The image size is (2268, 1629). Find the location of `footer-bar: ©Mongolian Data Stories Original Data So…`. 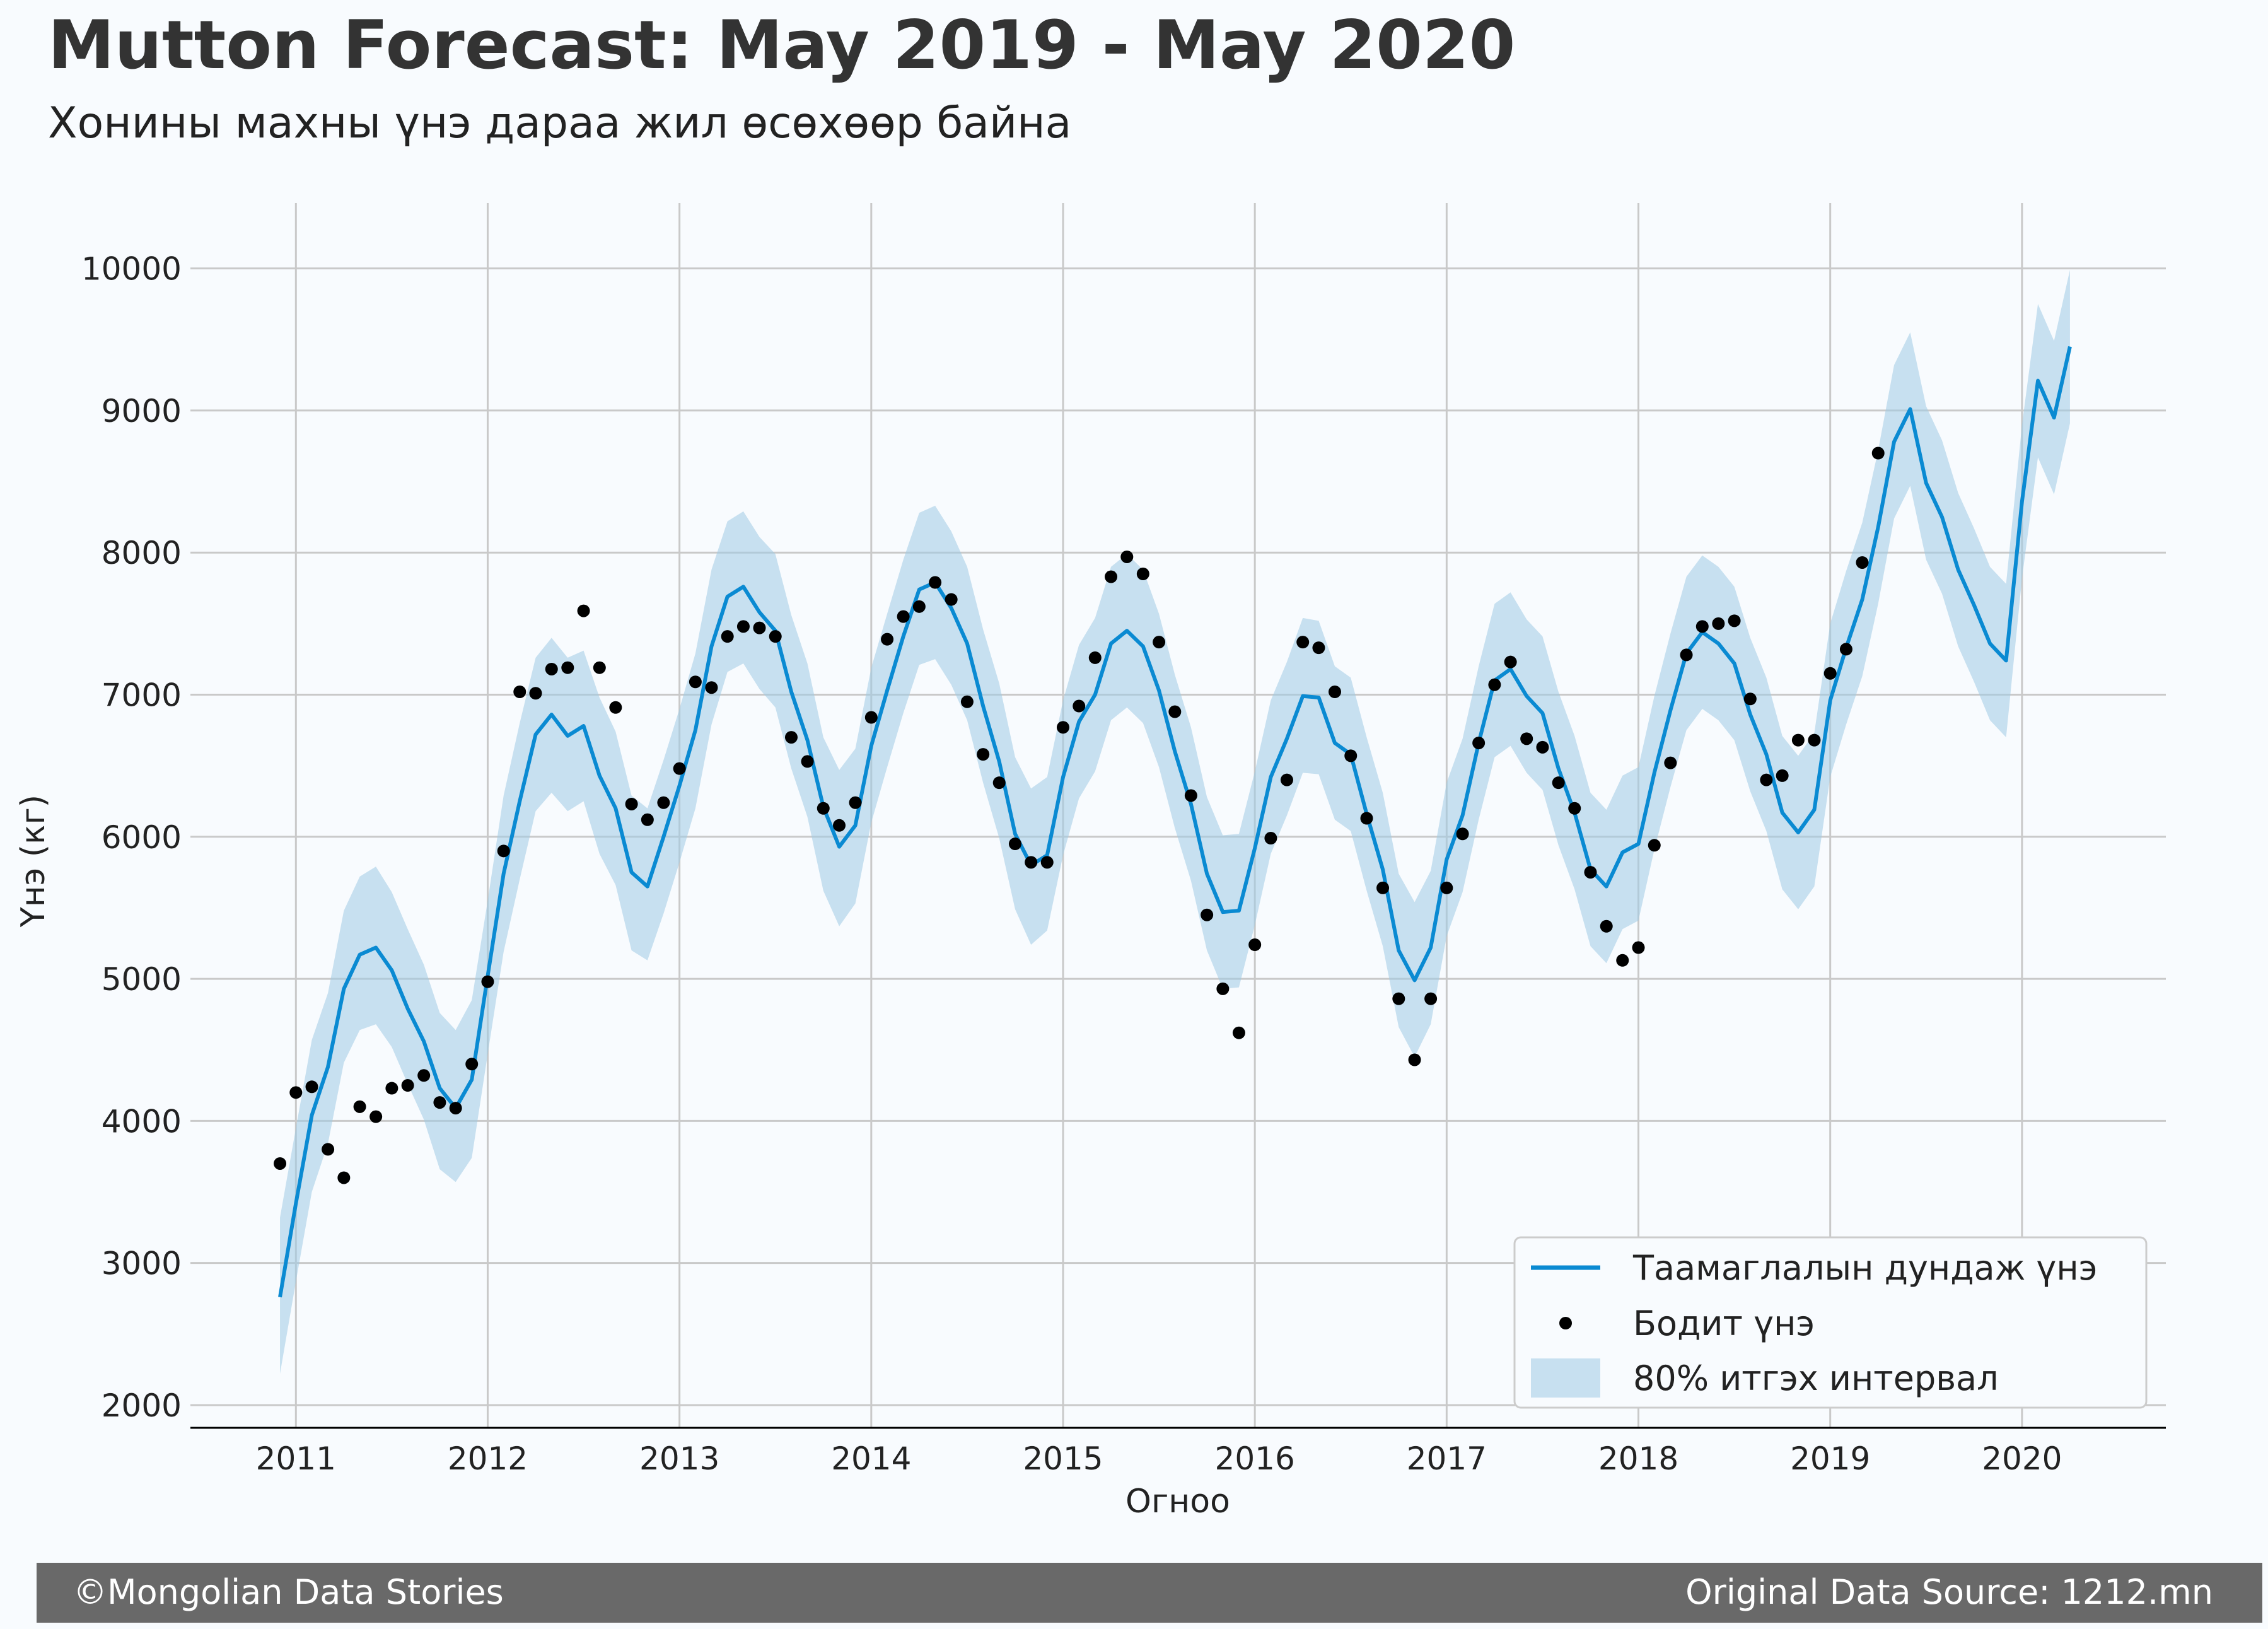

footer-bar: ©Mongolian Data Stories Original Data So… is located at coordinates (1150, 1593).